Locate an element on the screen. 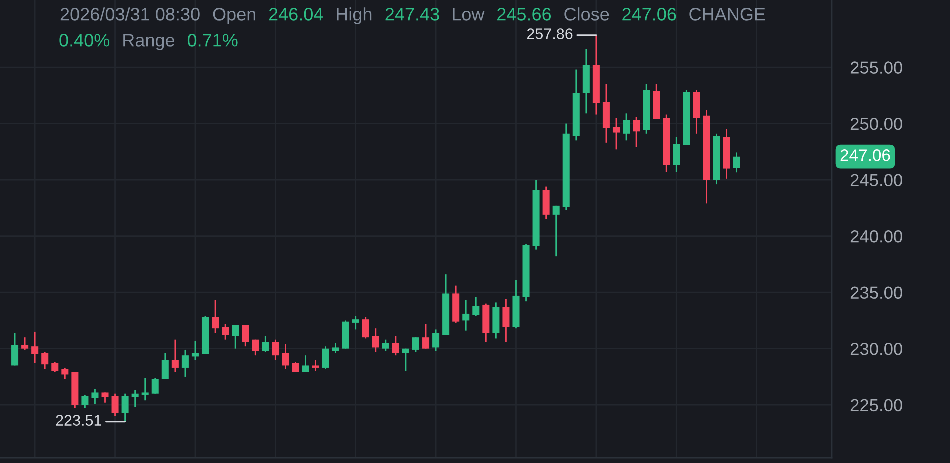  annotation: CHANGE is located at coordinates (728, 14).